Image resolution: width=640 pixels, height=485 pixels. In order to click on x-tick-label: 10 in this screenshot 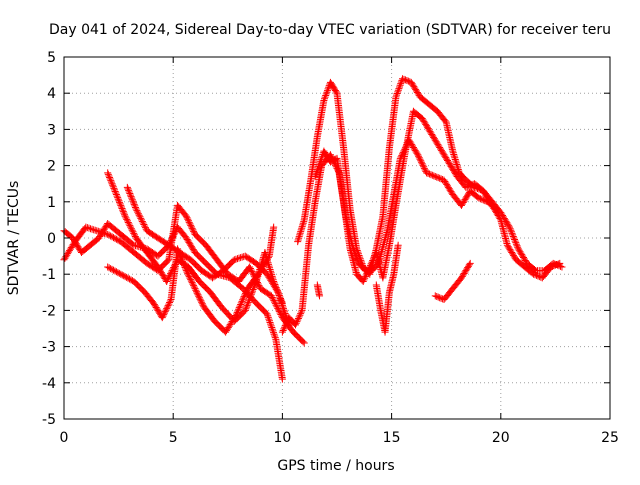, I will do `click(282, 438)`.